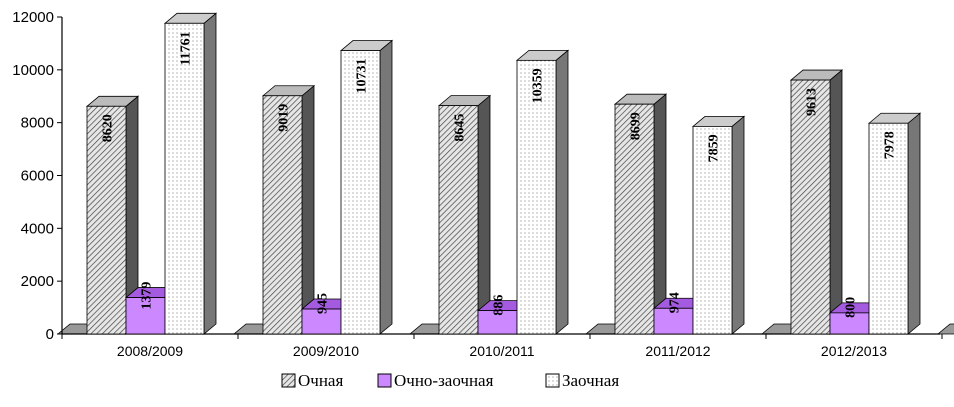 Image resolution: width=954 pixels, height=407 pixels. What do you see at coordinates (538, 85) in the screenshot?
I see `data-label: 10359` at bounding box center [538, 85].